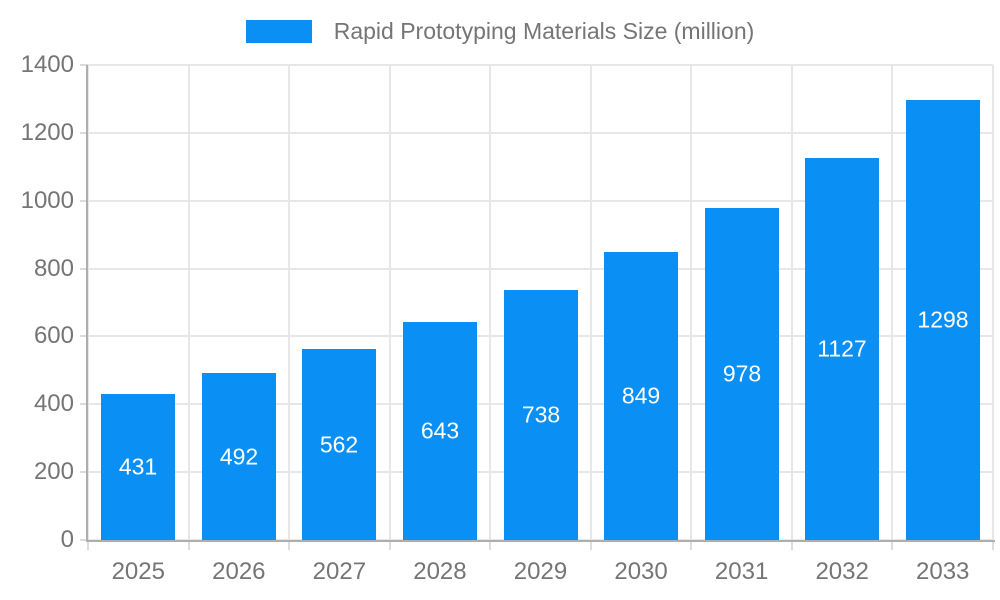  I want to click on y-axis-line, so click(87, 303).